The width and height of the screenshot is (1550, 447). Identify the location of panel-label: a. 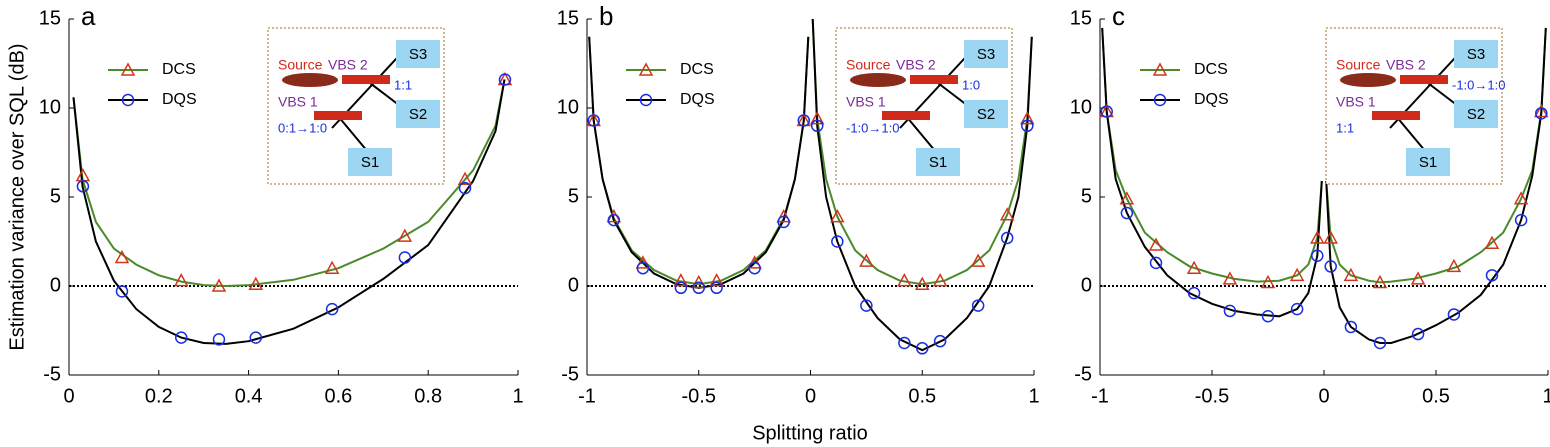
(88, 16).